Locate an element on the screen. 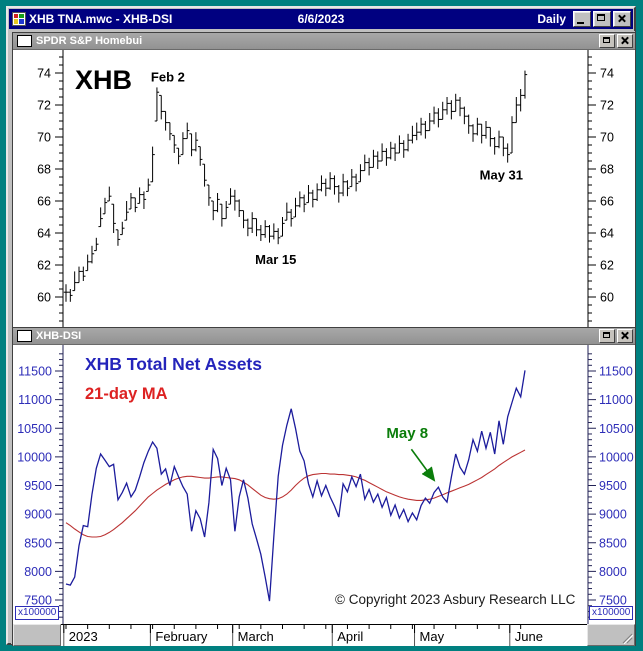 Image resolution: width=643 pixels, height=651 pixels. window-title: XHB TNA.mwc - XHB-DSI is located at coordinates (101, 19).